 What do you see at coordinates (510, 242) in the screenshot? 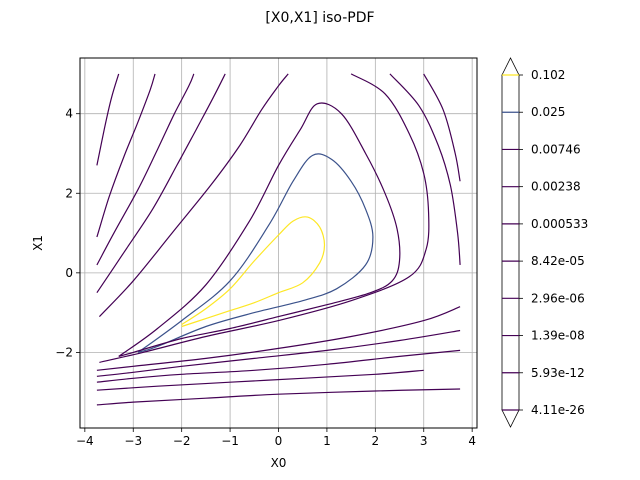
I see `colorbar-frame` at bounding box center [510, 242].